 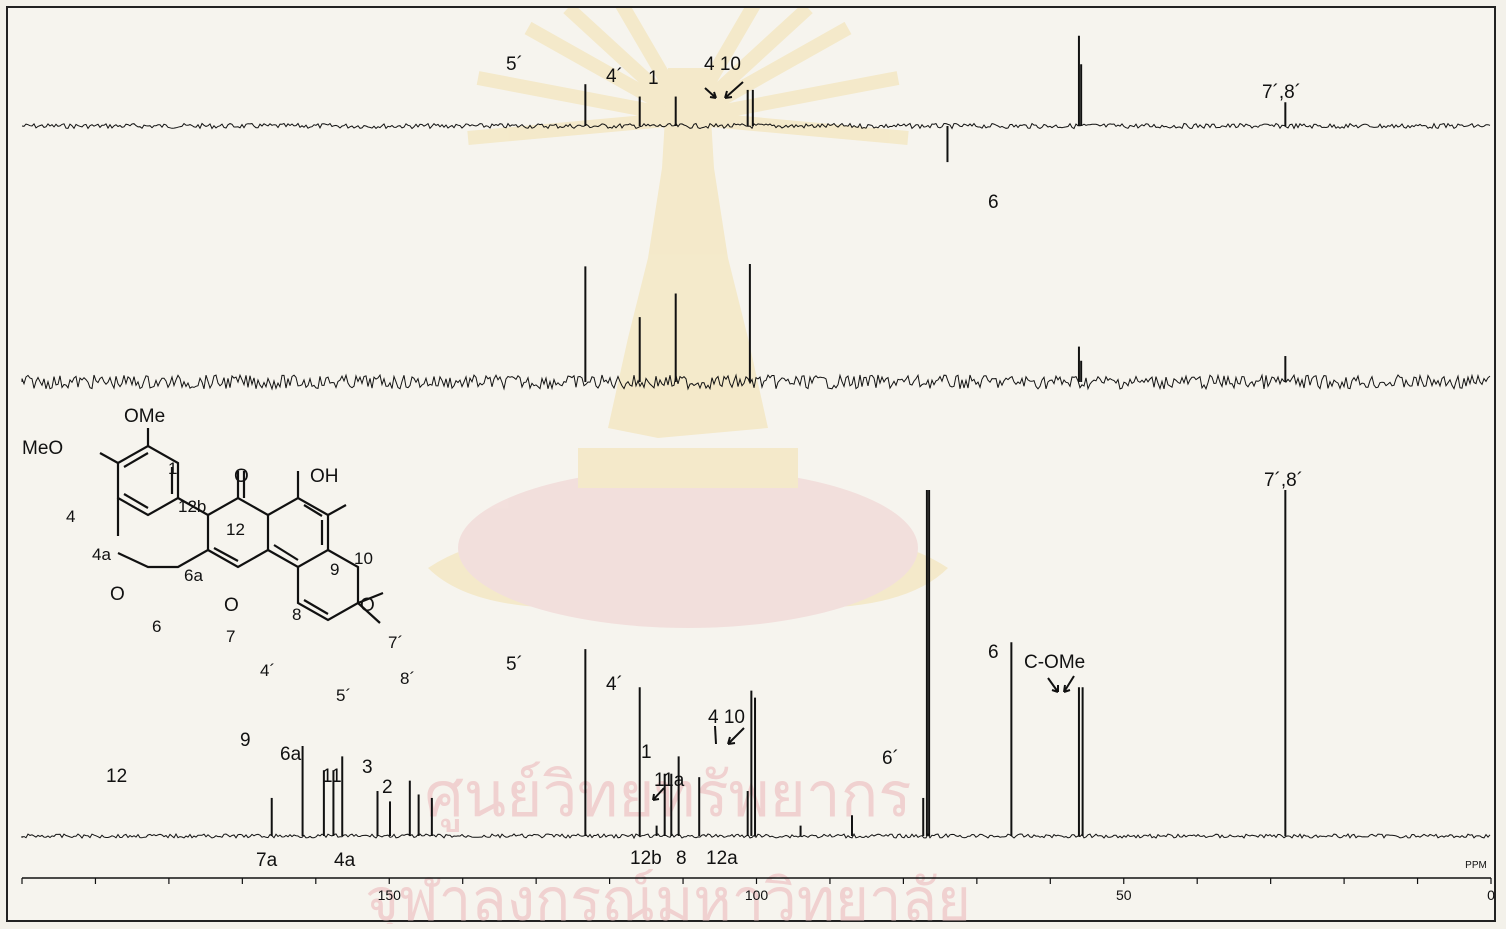 I want to click on label-mid-4-10: 4 10, so click(x=726, y=717).